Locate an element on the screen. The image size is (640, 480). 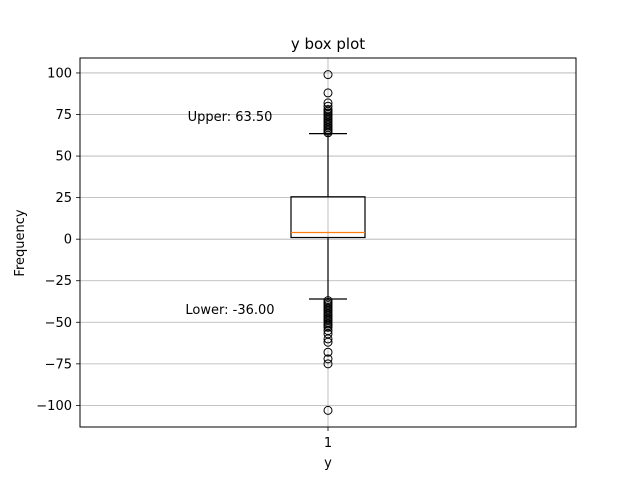
y-tick-label: 0 is located at coordinates (68, 240).